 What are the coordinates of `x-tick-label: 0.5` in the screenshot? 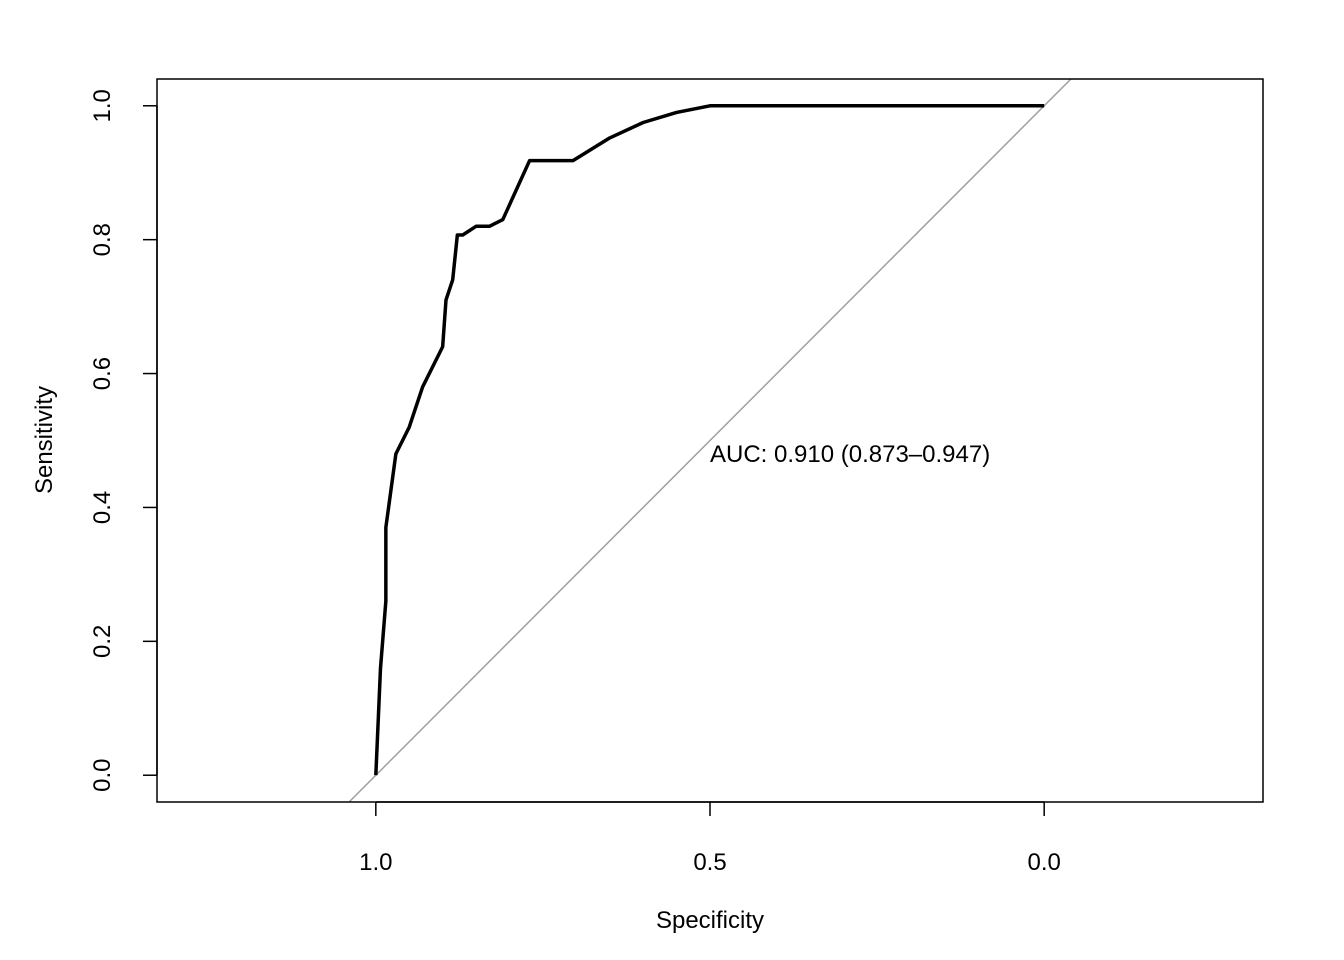 It's located at (709, 862).